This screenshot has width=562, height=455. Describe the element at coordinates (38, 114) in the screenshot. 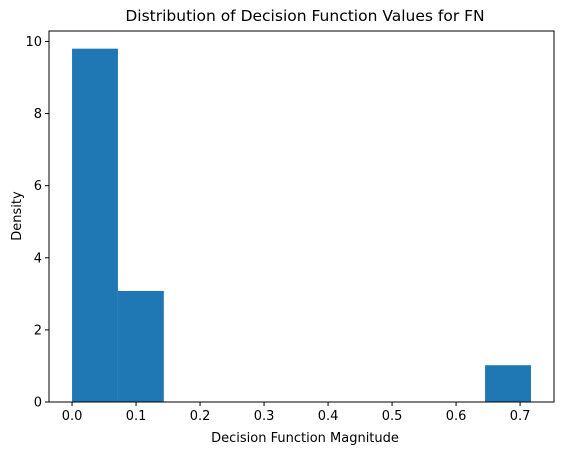

I see `y-tick-label: 8` at that location.